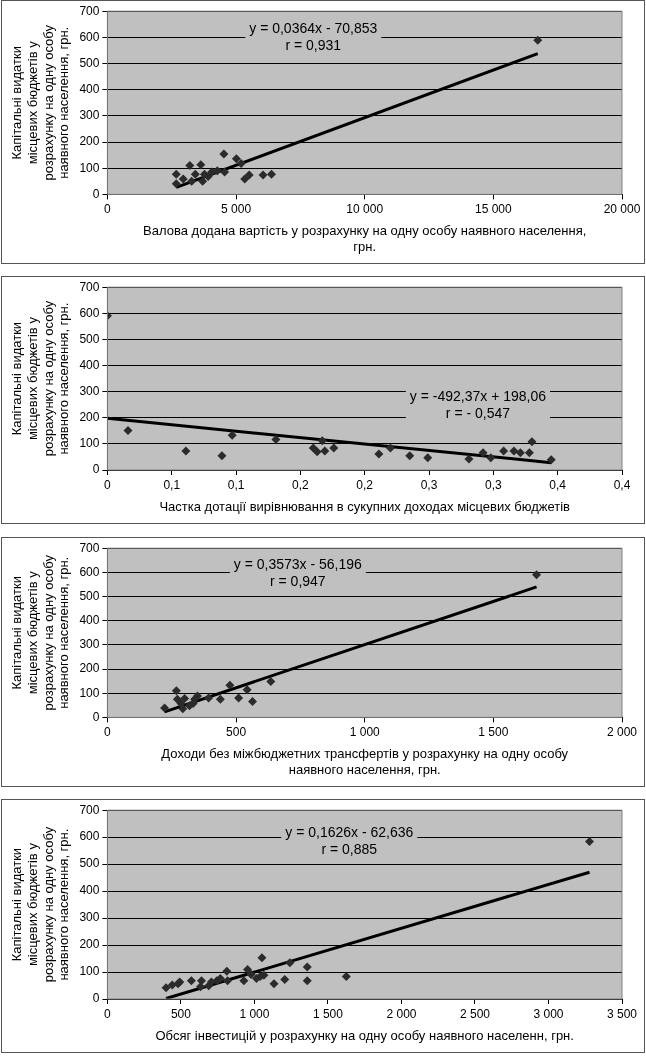 The width and height of the screenshot is (646, 1056). Describe the element at coordinates (558, 484) in the screenshot. I see `x-tick-label: 0,4` at that location.